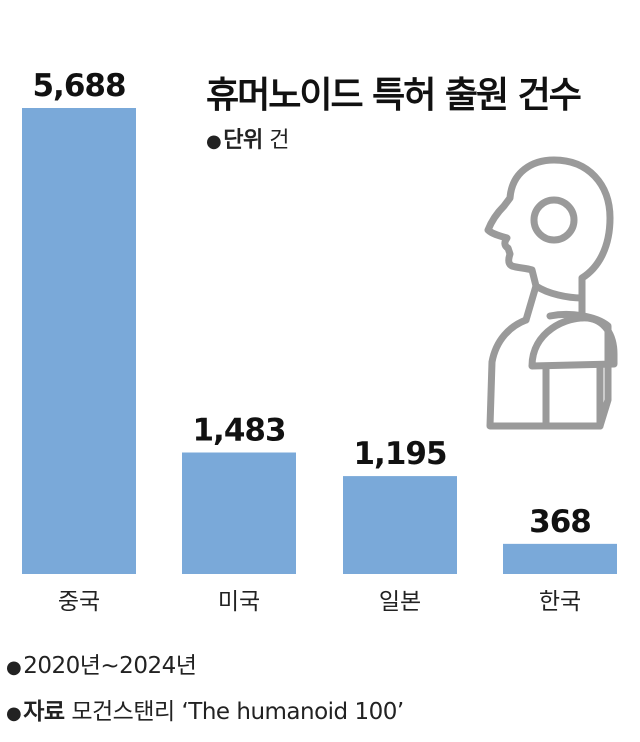 This screenshot has width=640, height=742. What do you see at coordinates (399, 454) in the screenshot?
I see `bar-value-label-2: 1,195` at bounding box center [399, 454].